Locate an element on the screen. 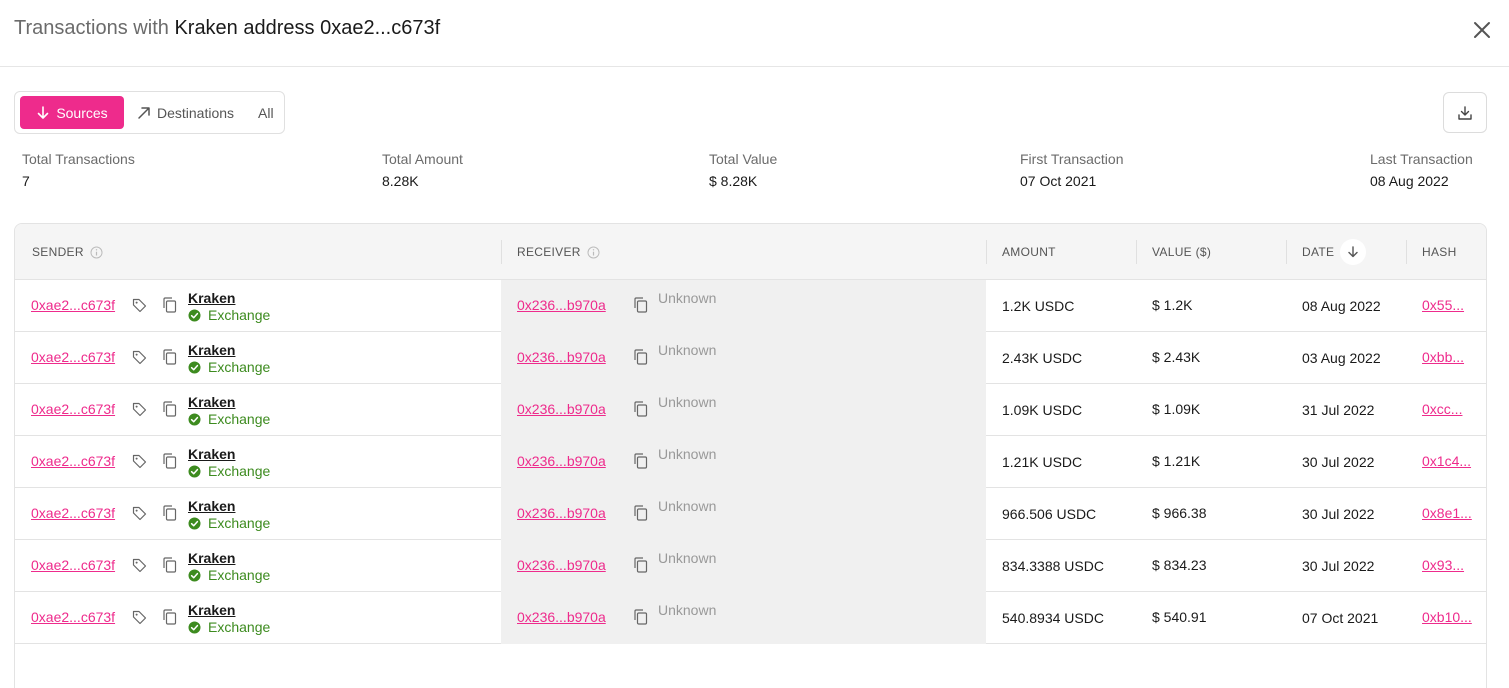  direction-toggle: Sources Destinations All is located at coordinates (149, 112).